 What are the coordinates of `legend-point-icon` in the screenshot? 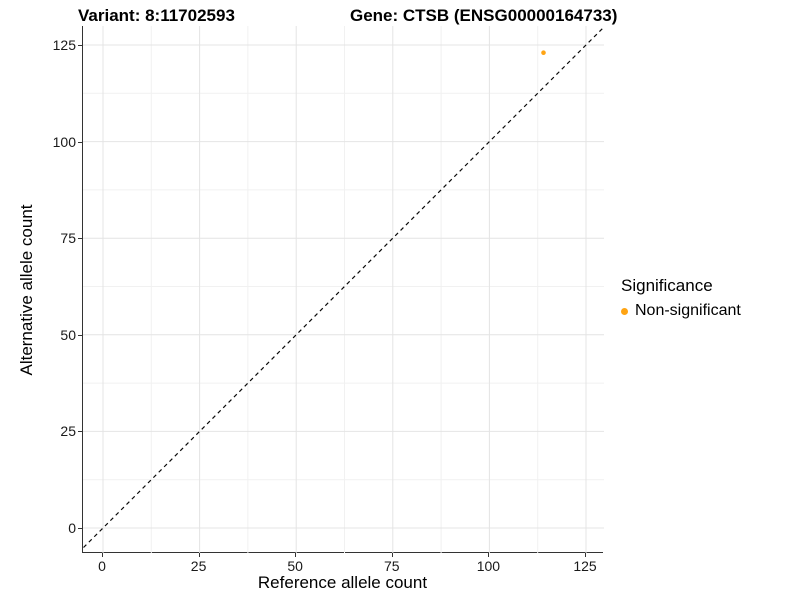 It's located at (624, 311).